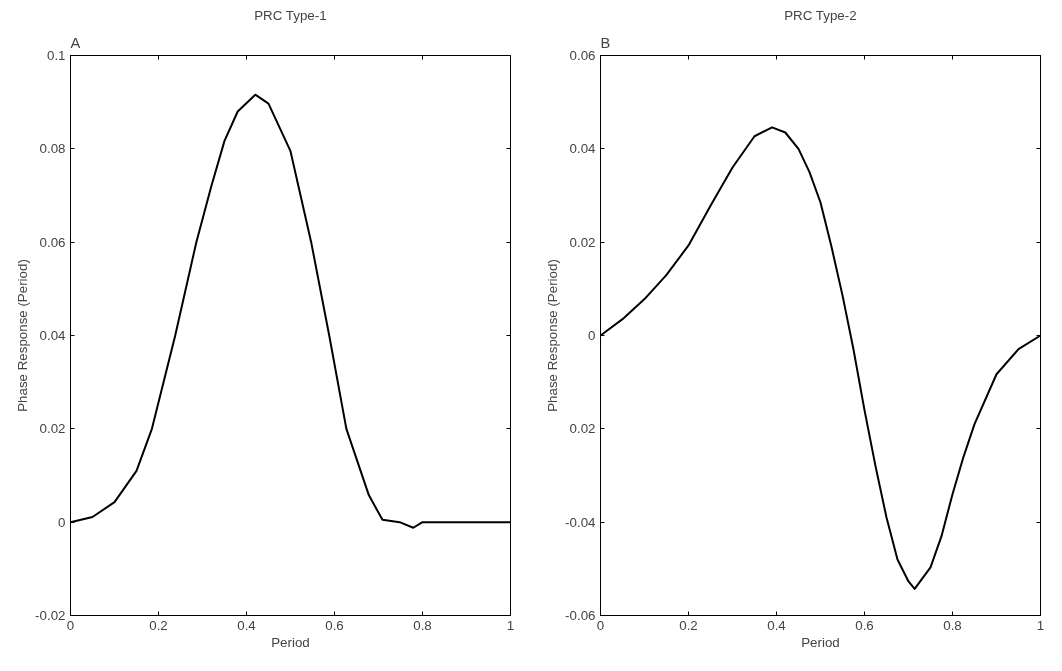 The height and width of the screenshot is (671, 1062). Describe the element at coordinates (52, 149) in the screenshot. I see `y-tick-label: 0.08` at that location.